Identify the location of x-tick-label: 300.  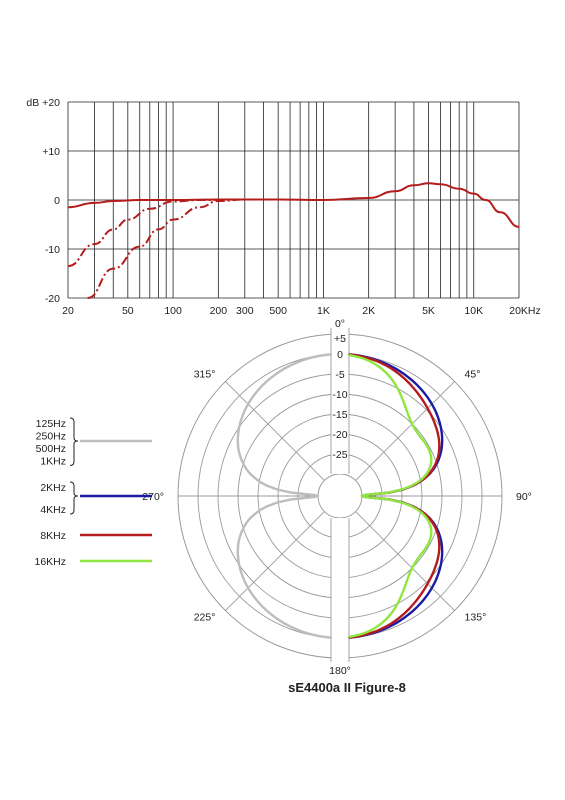
(245, 311).